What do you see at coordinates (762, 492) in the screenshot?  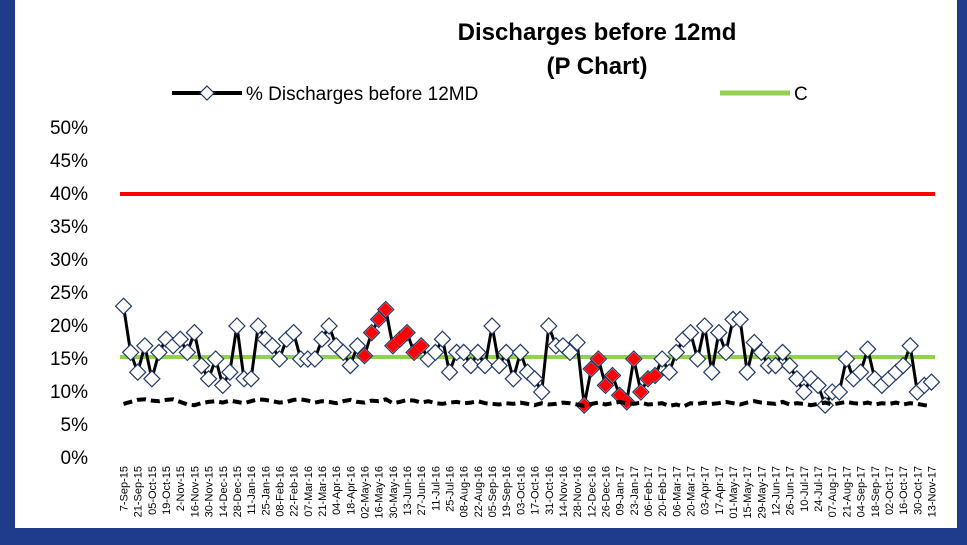 I see `x-tick-label: 29-May-17` at bounding box center [762, 492].